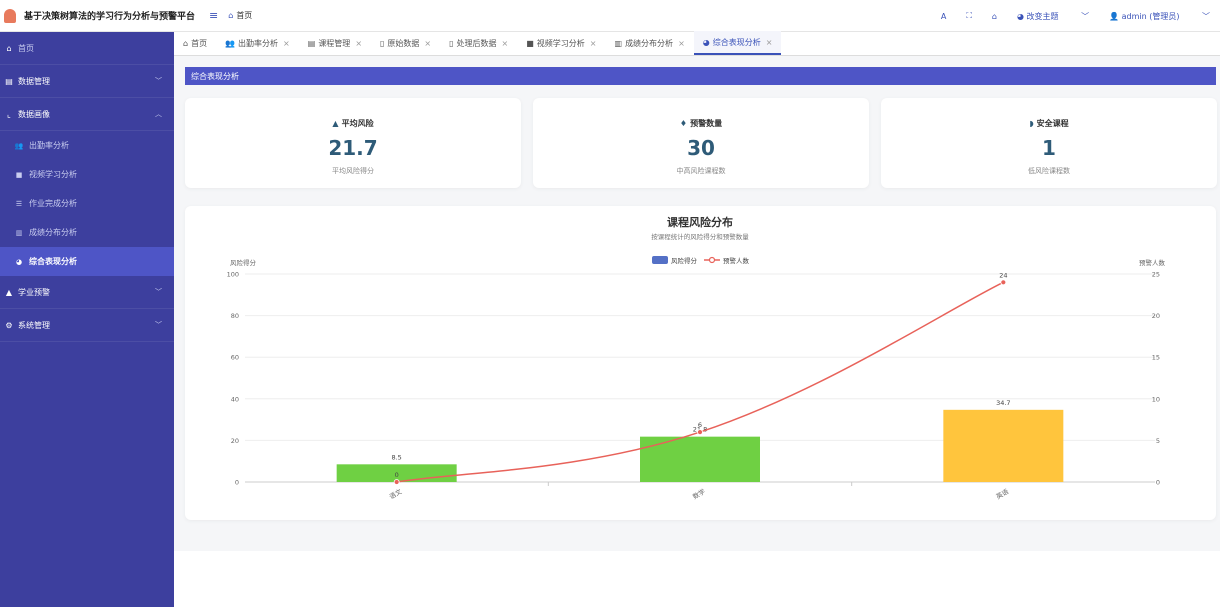 The image size is (1220, 607). Describe the element at coordinates (701, 143) in the screenshot. I see `stat-card-warnings: ♦ 预警数量 30 中高风险课程数` at that location.